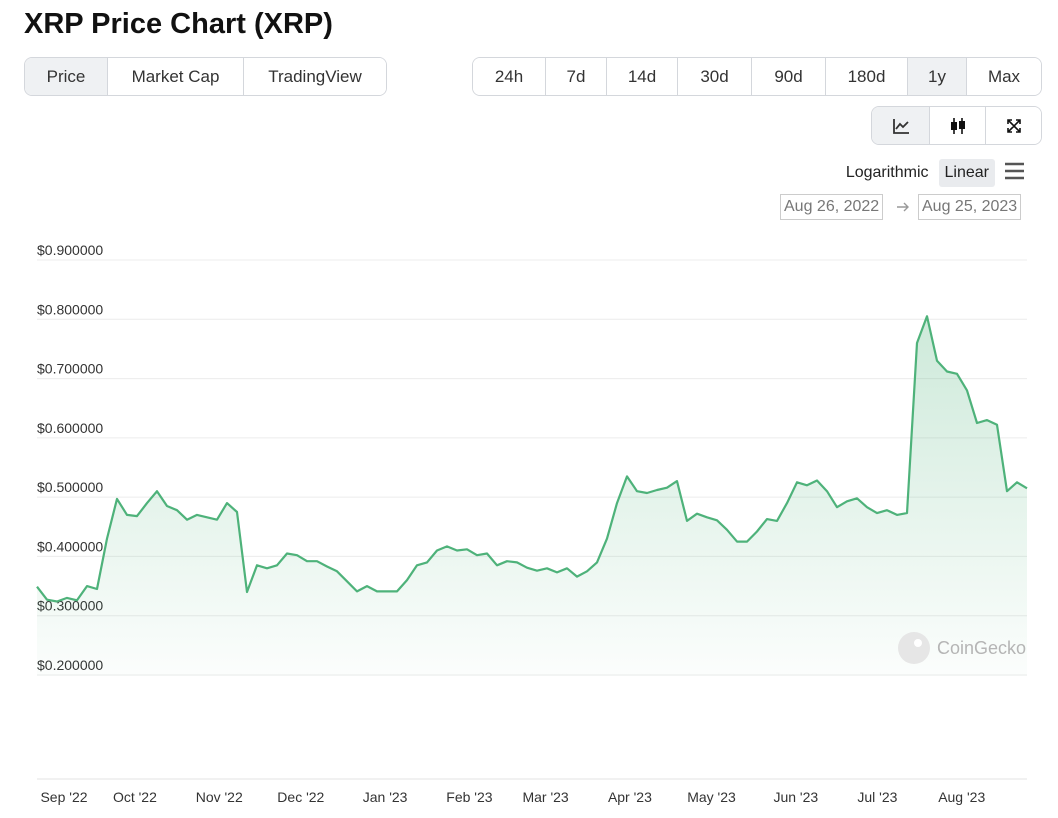 This screenshot has height=818, width=1058. I want to click on tab-button: Market Cap, so click(176, 76).